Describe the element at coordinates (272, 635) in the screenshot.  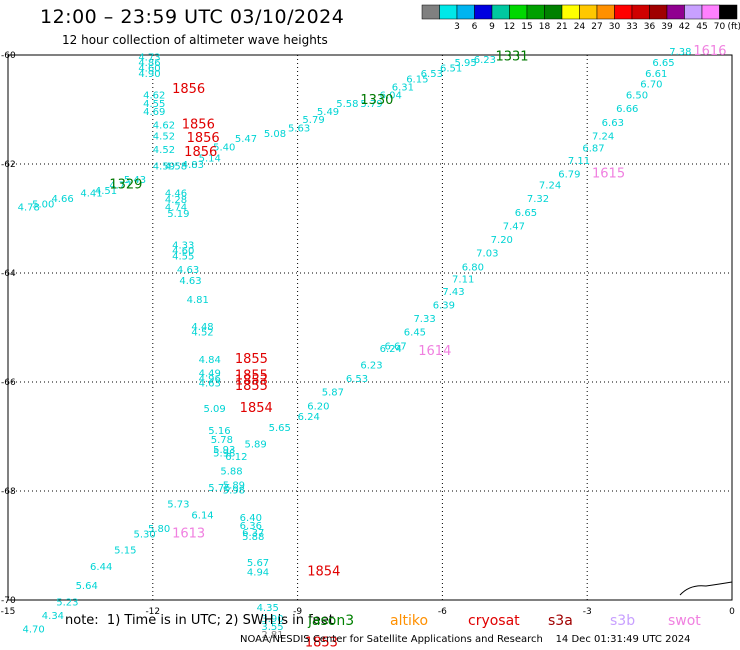
I see `wave-height-label: 2.81` at that location.